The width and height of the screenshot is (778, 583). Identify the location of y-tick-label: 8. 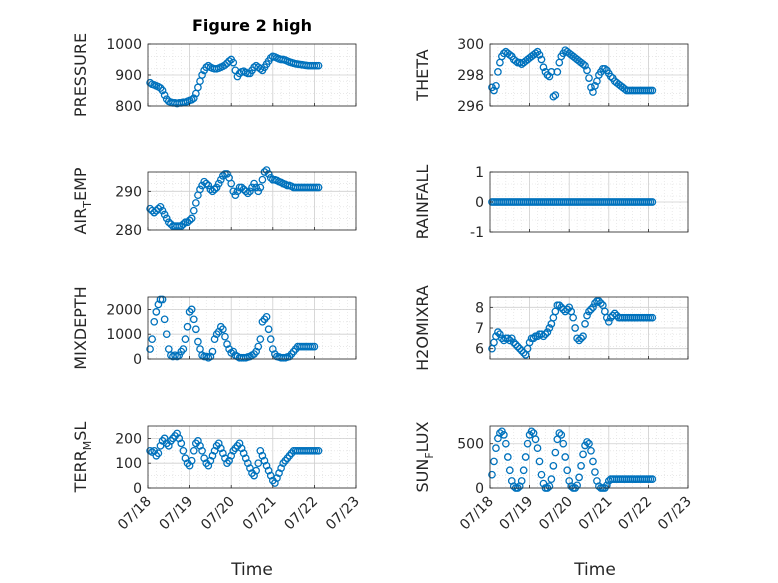
(479, 308).